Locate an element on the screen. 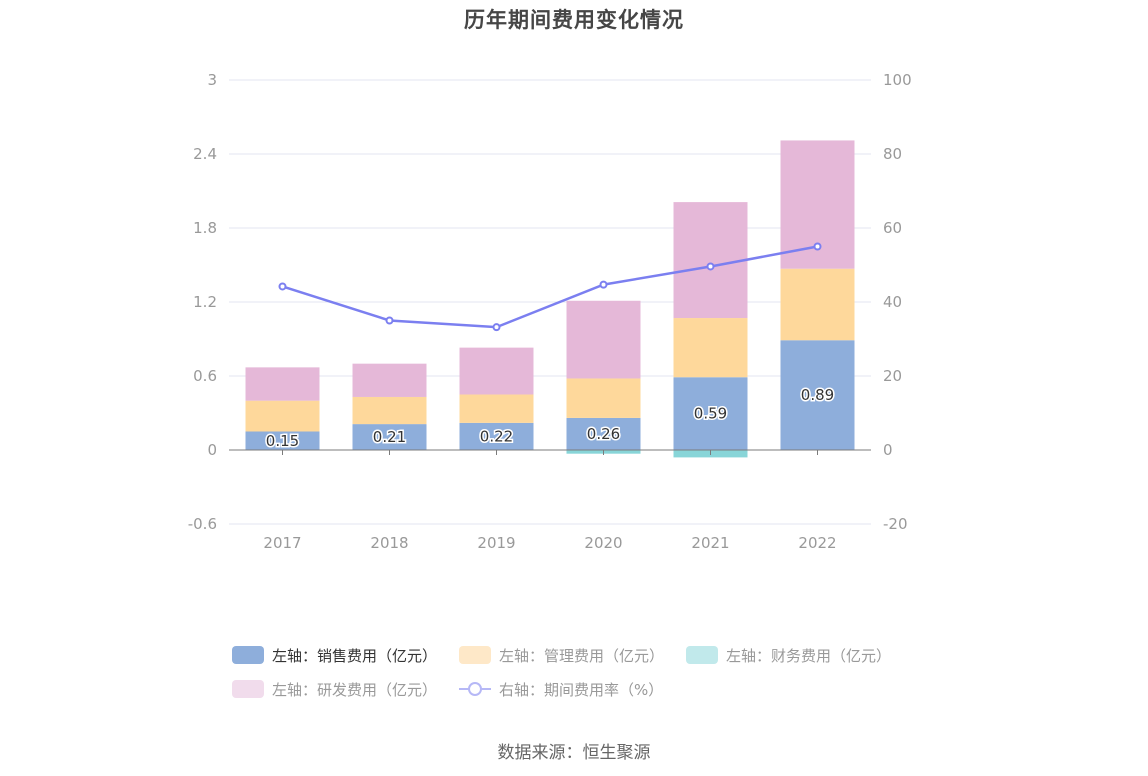 This screenshot has height=776, width=1148. right-axis-tick-label: 60 is located at coordinates (892, 228).